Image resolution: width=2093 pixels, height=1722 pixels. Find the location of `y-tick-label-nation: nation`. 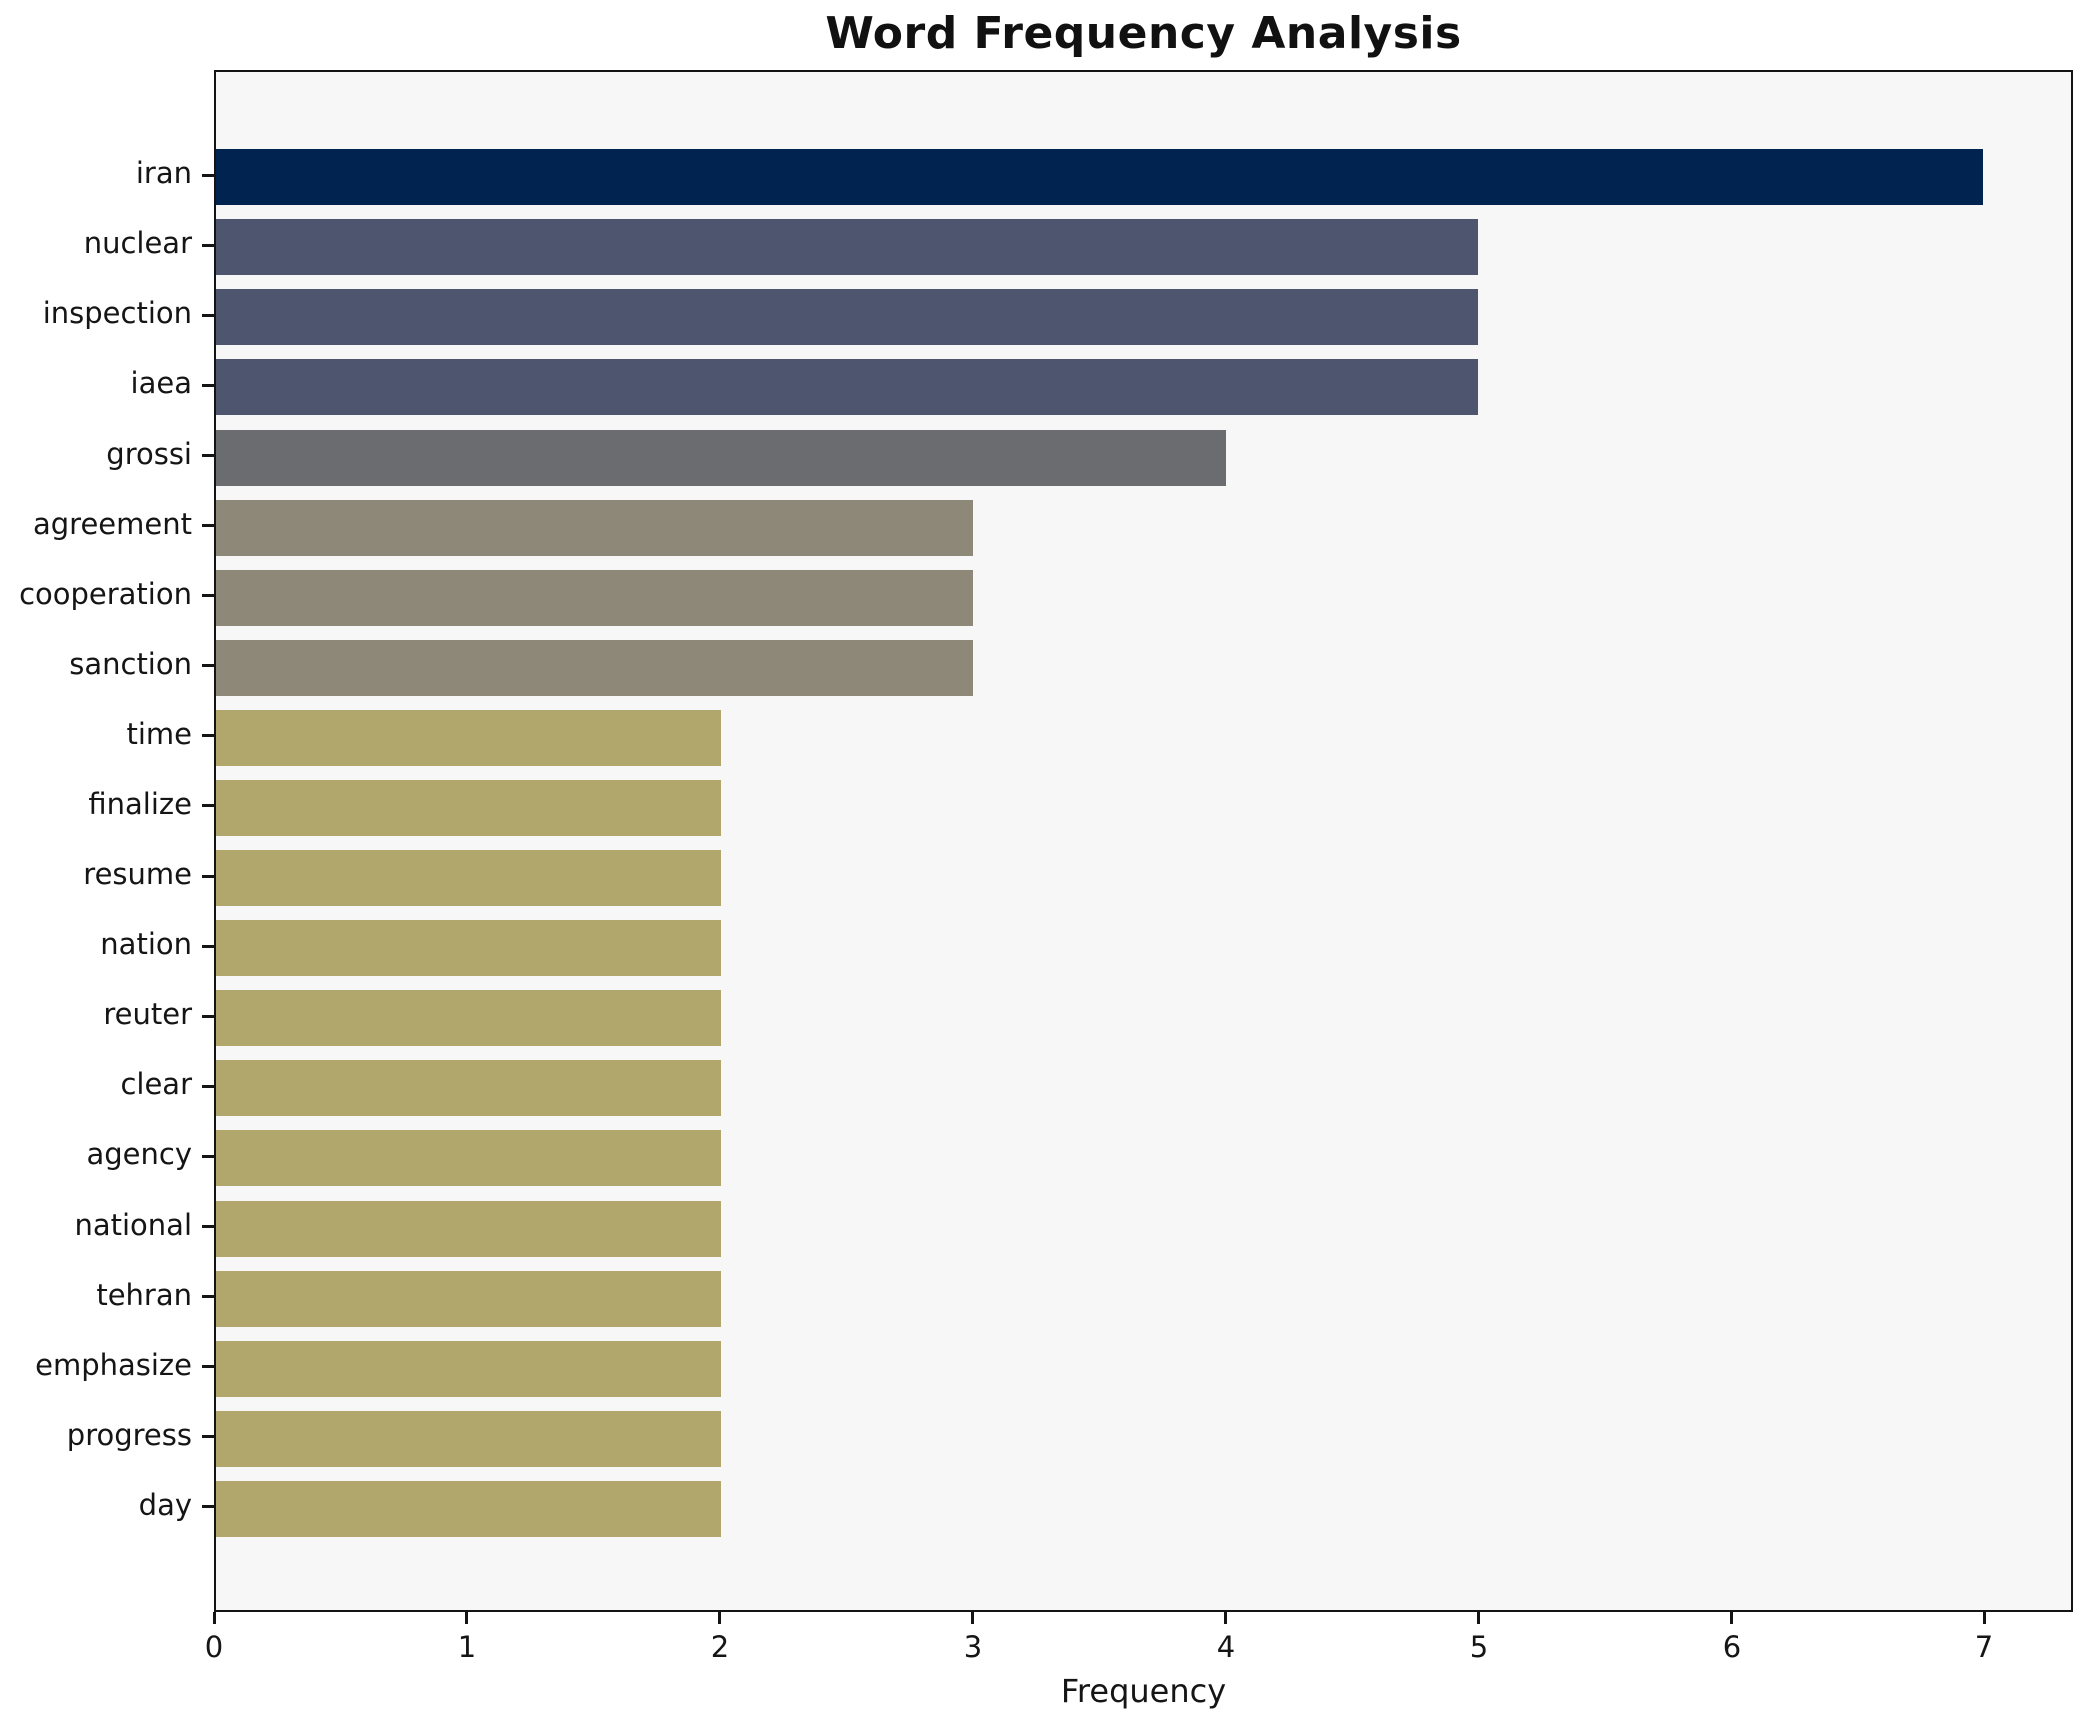

y-tick-label-nation: nation is located at coordinates (146, 944).